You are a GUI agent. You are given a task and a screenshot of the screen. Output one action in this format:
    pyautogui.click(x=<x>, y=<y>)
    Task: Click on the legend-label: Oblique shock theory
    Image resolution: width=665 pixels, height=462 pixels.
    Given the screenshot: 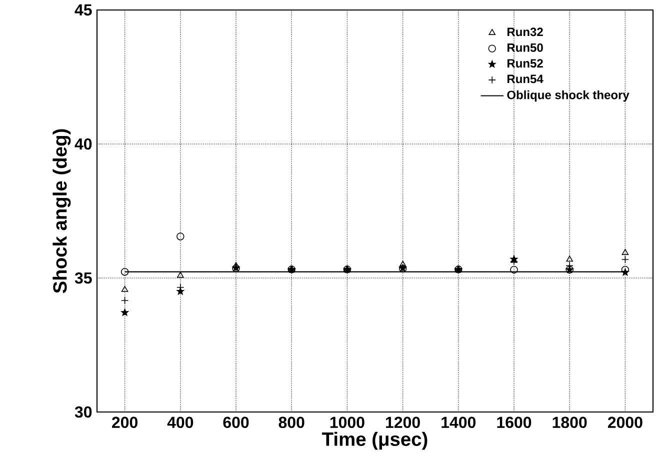 What is the action you would take?
    pyautogui.click(x=568, y=96)
    